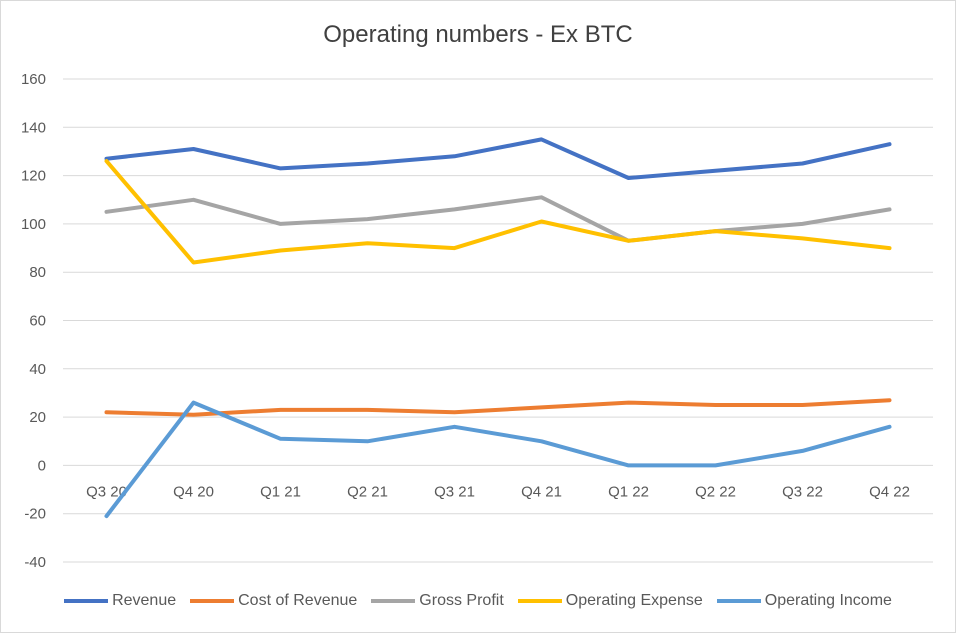 The image size is (956, 633). I want to click on legend-label: Gross Profit, so click(461, 600).